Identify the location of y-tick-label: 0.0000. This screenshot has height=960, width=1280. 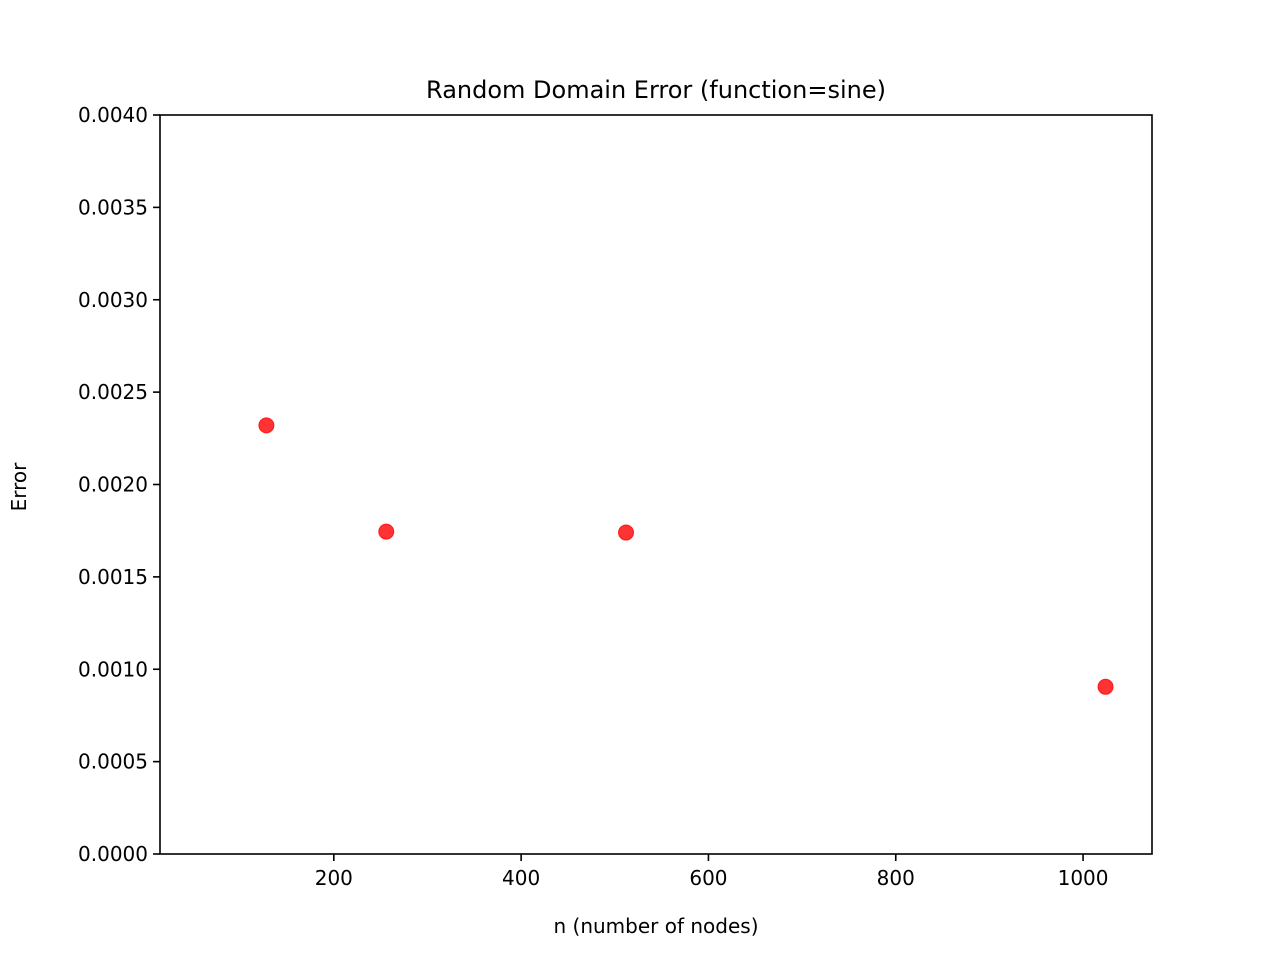
(113, 854).